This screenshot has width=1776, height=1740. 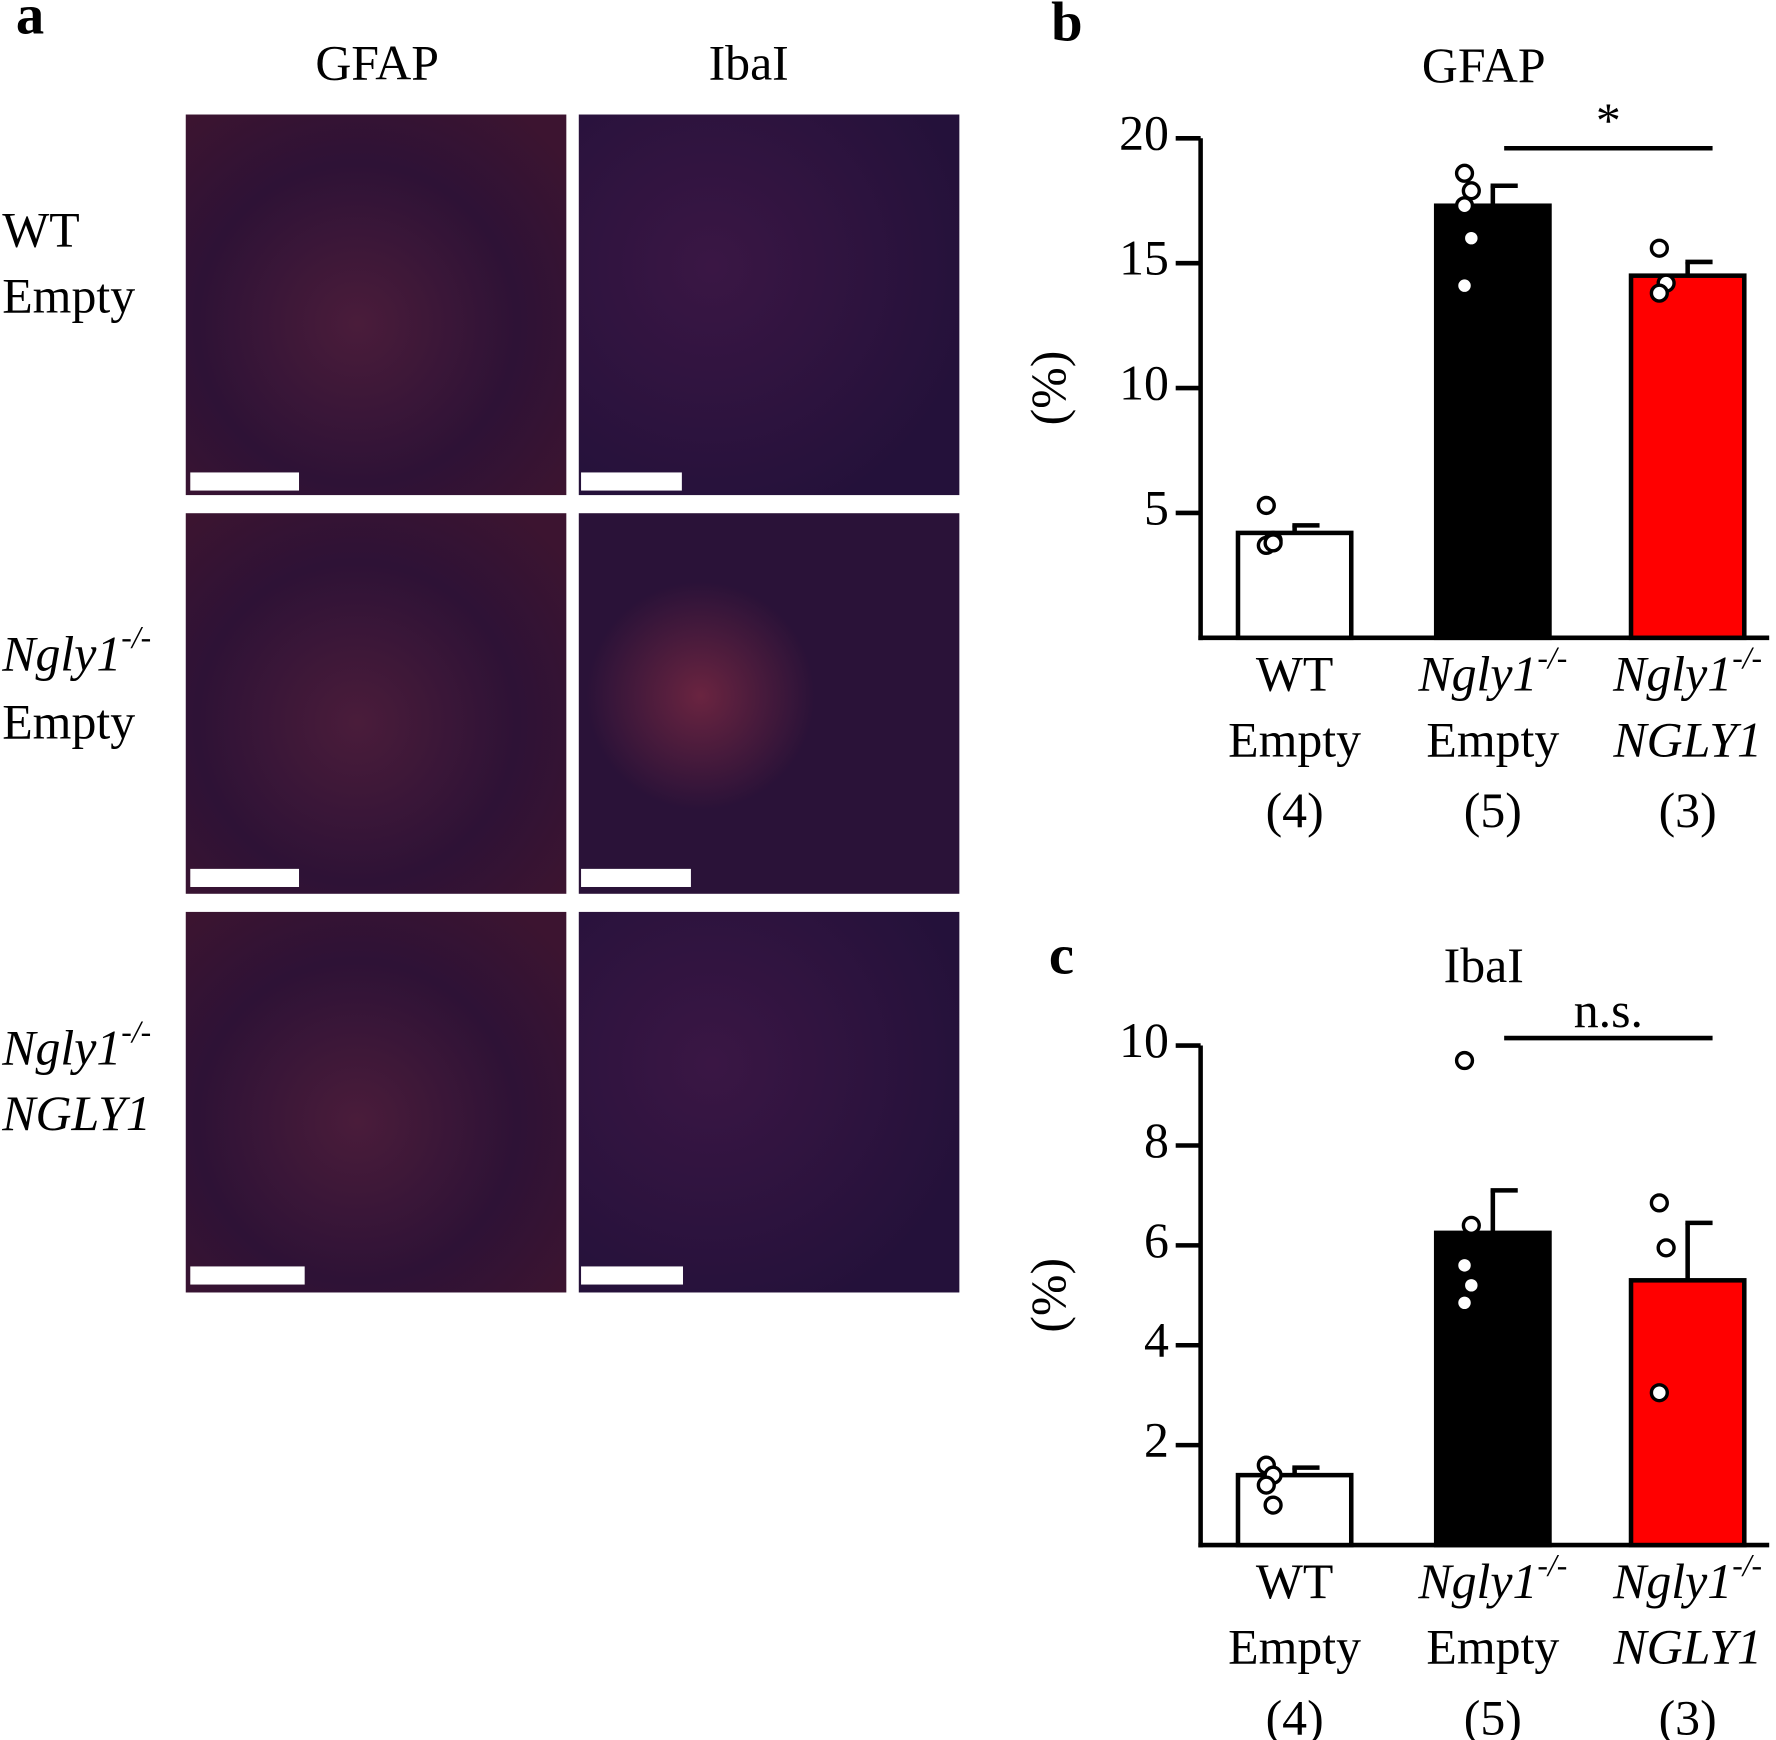 I want to click on n-label: (4), so click(x=1295, y=810).